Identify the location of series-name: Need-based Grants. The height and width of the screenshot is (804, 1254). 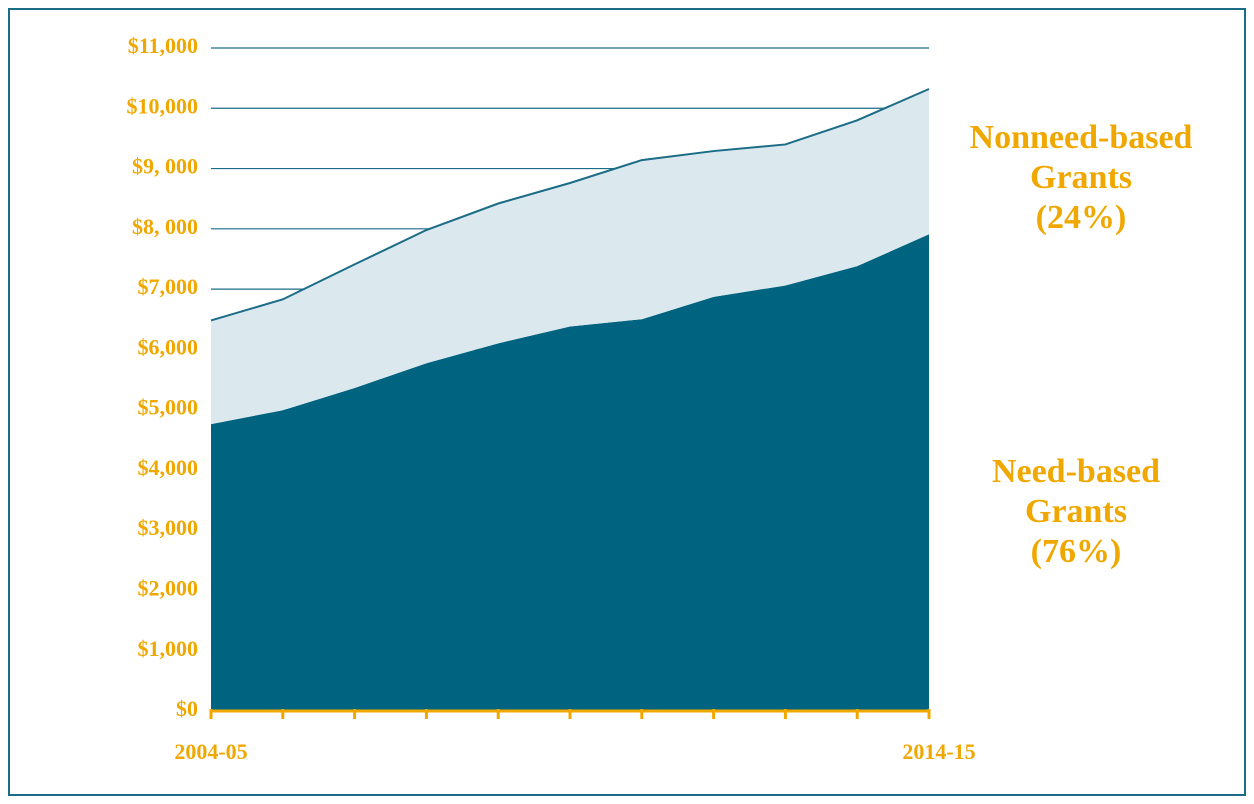
(1076, 491).